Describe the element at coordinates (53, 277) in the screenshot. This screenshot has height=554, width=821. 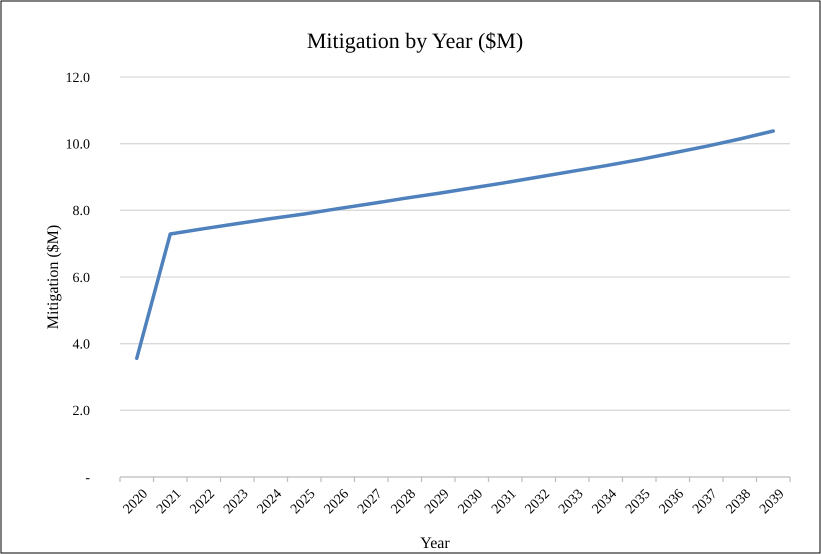
I see `y-axis-title: Mitigation ($M)` at that location.